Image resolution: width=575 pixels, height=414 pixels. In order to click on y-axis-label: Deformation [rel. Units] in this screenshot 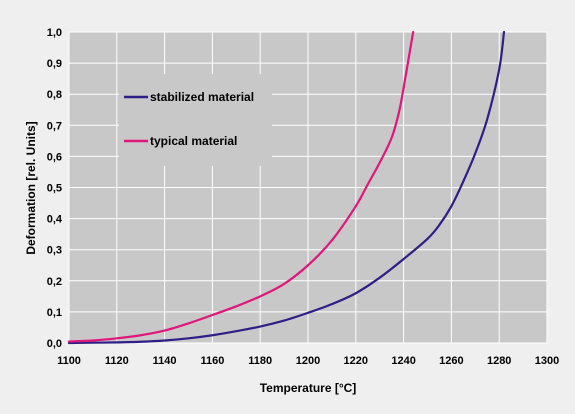, I will do `click(31, 187)`.